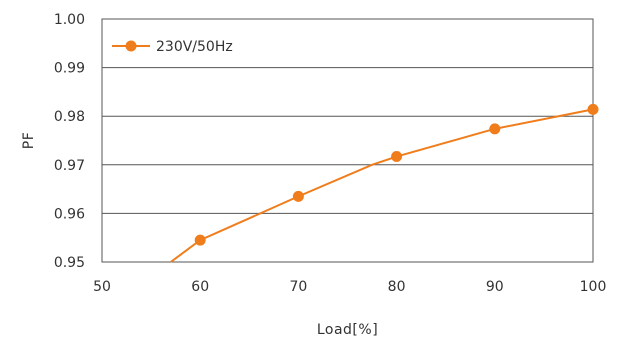  I want to click on x-axis-label: Load[%], so click(347, 330).